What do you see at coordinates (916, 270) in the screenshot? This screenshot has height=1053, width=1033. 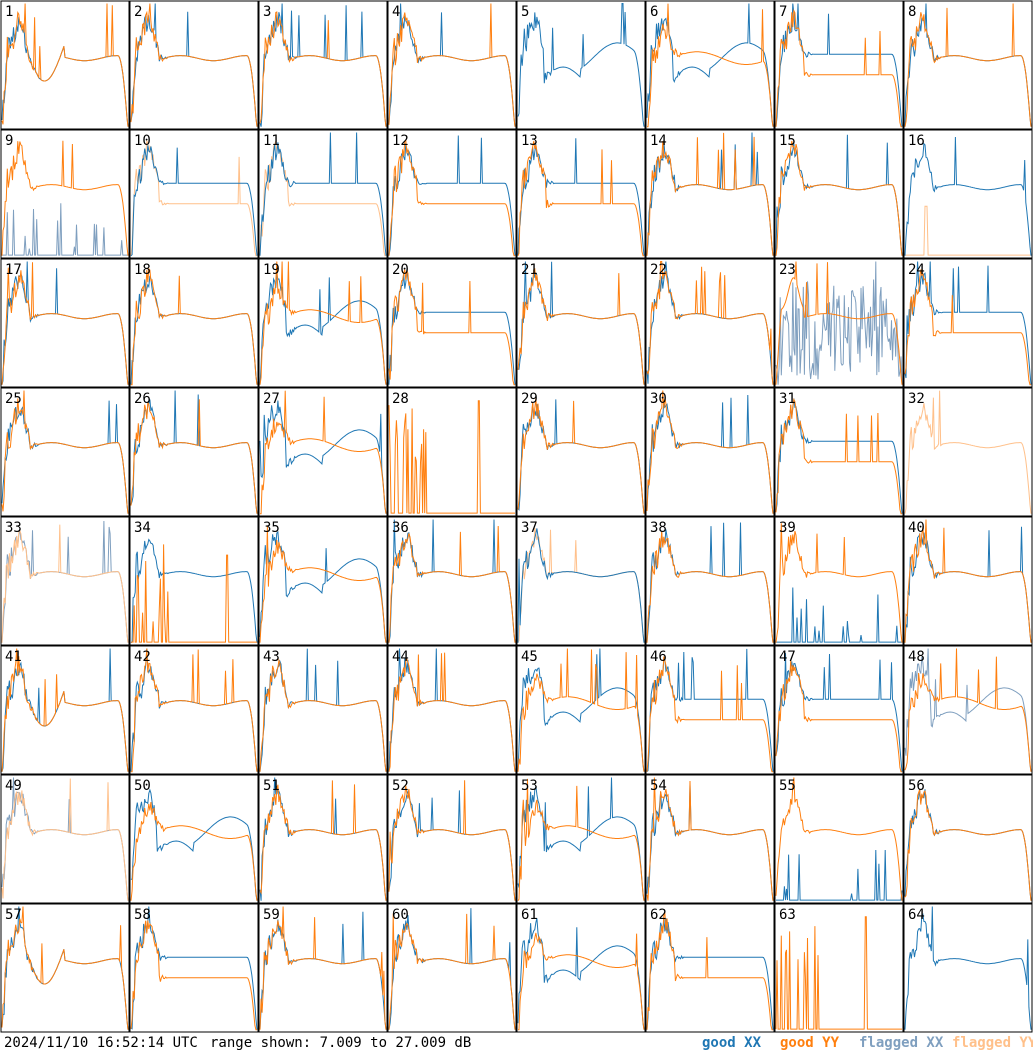 I see `panel-label: 24` at bounding box center [916, 270].